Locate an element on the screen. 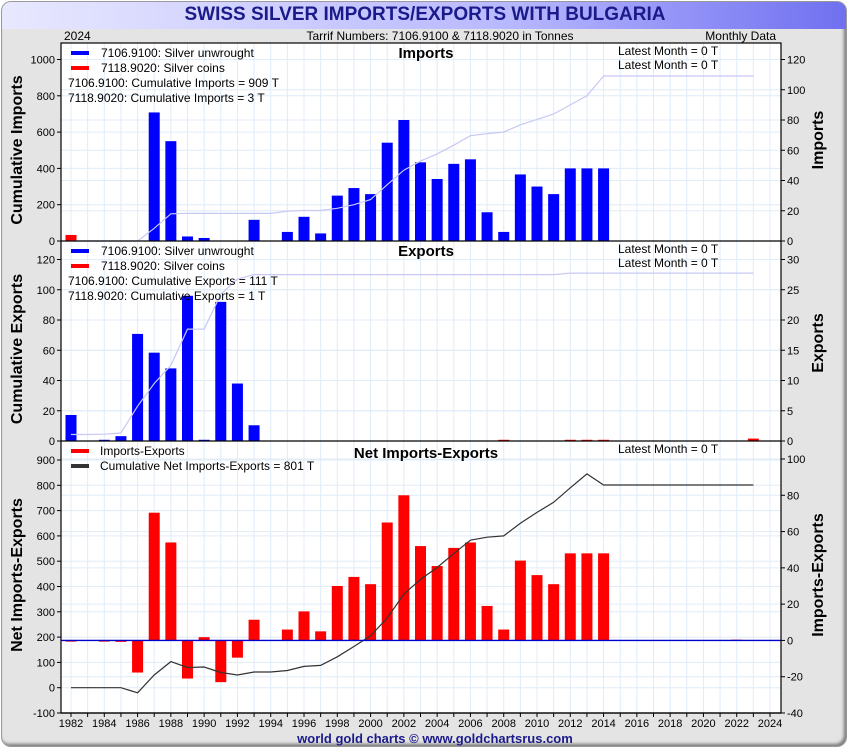 This screenshot has width=850, height=750. y-tick-label-right: -20 is located at coordinates (795, 678).